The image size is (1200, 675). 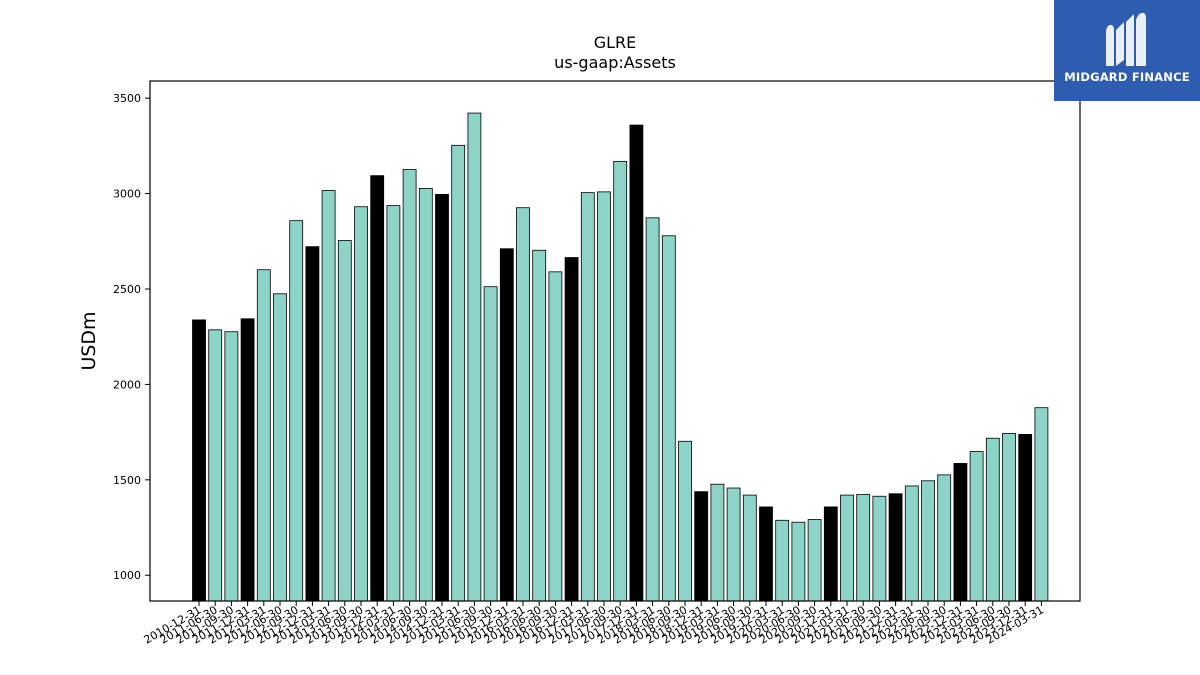 What do you see at coordinates (127, 384) in the screenshot?
I see `y-tick-label: 2000` at bounding box center [127, 384].